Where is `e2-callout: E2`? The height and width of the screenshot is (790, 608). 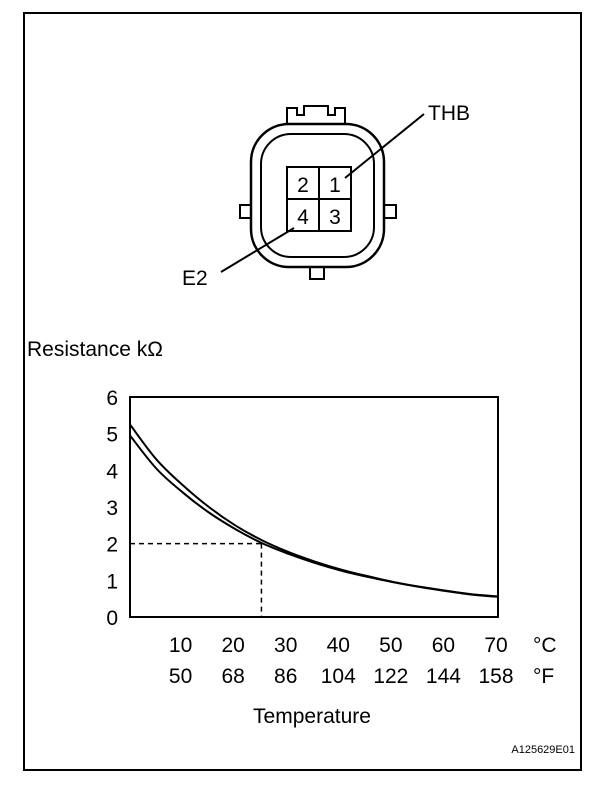 e2-callout: E2 is located at coordinates (195, 278).